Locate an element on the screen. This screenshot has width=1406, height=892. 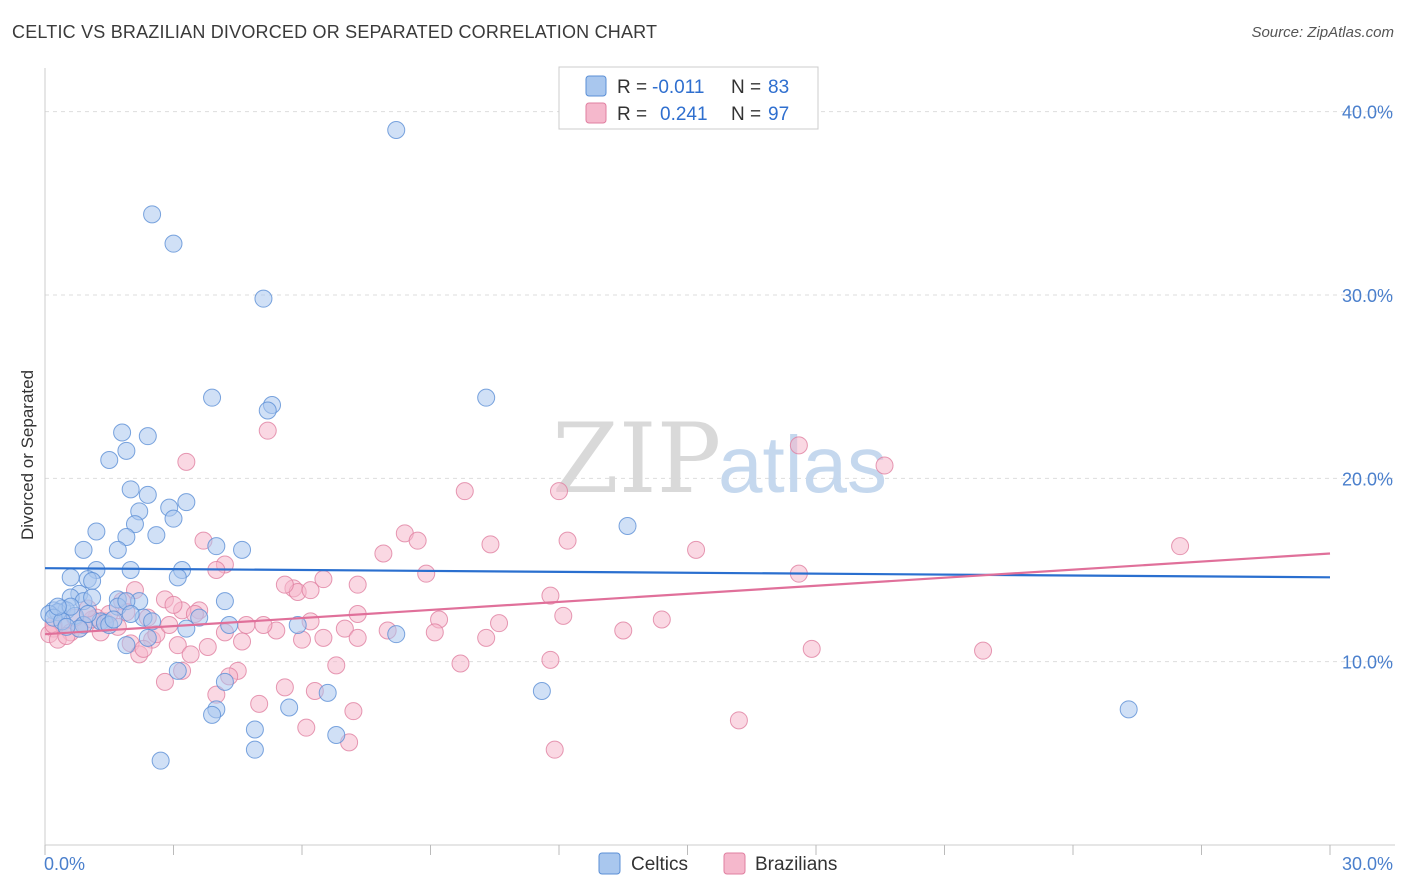
stats-r-label-brazilians: R = is located at coordinates (632, 114).